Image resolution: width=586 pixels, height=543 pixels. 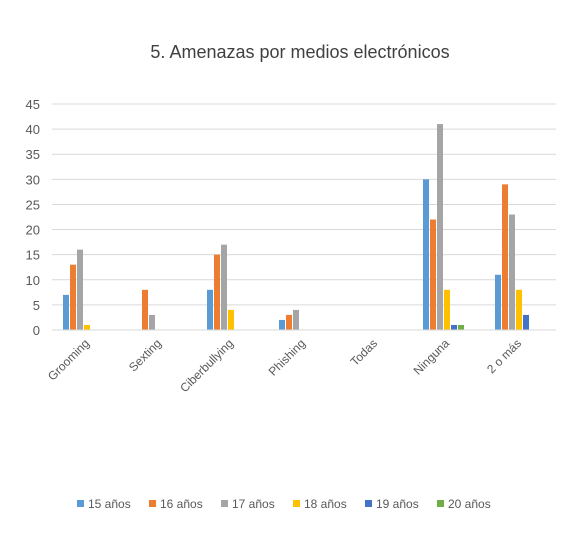 I want to click on y-tick-label: 0, so click(x=36, y=330).